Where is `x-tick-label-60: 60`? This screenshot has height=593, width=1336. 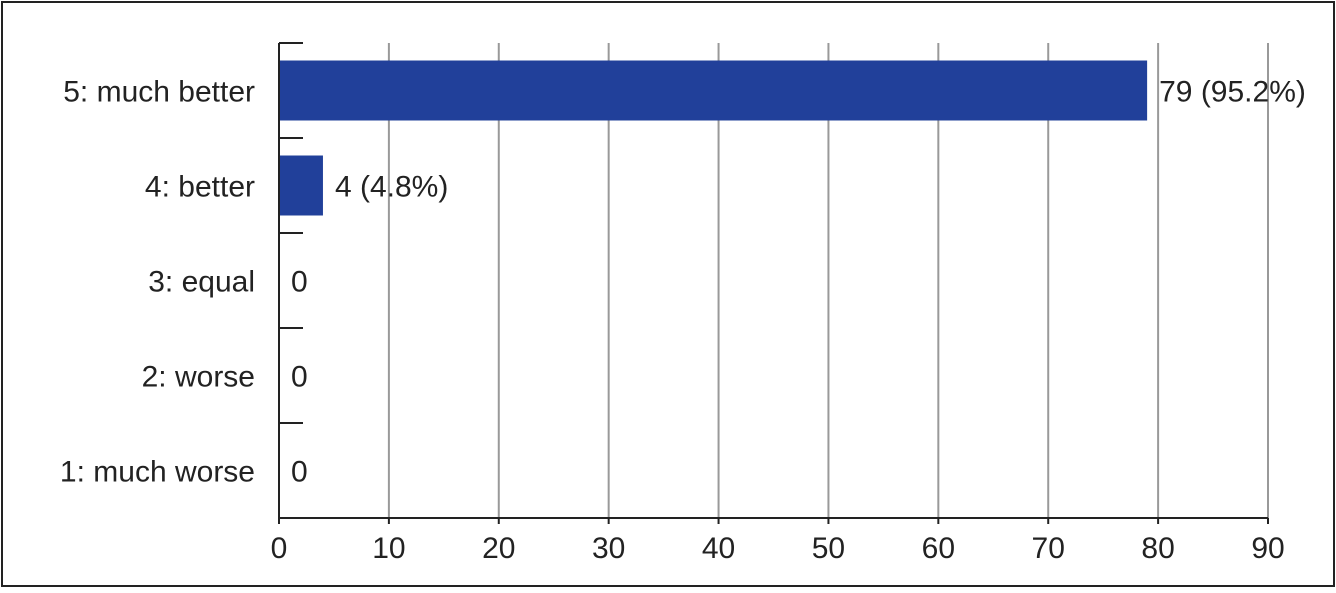 x-tick-label-60: 60 is located at coordinates (938, 548).